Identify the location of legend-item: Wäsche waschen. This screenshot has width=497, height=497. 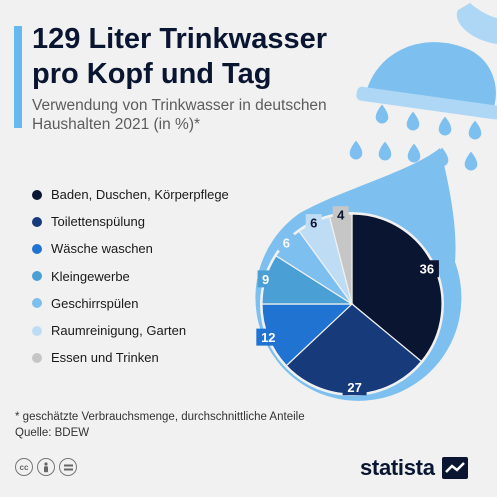
(130, 248).